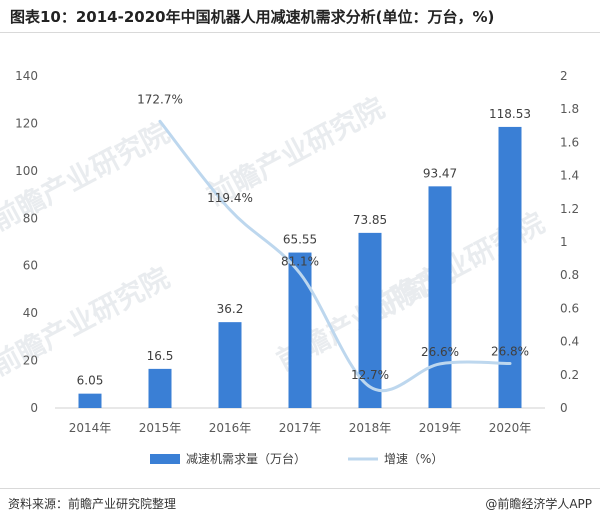  What do you see at coordinates (370, 220) in the screenshot?
I see `bar-value-label: 73.85` at bounding box center [370, 220].